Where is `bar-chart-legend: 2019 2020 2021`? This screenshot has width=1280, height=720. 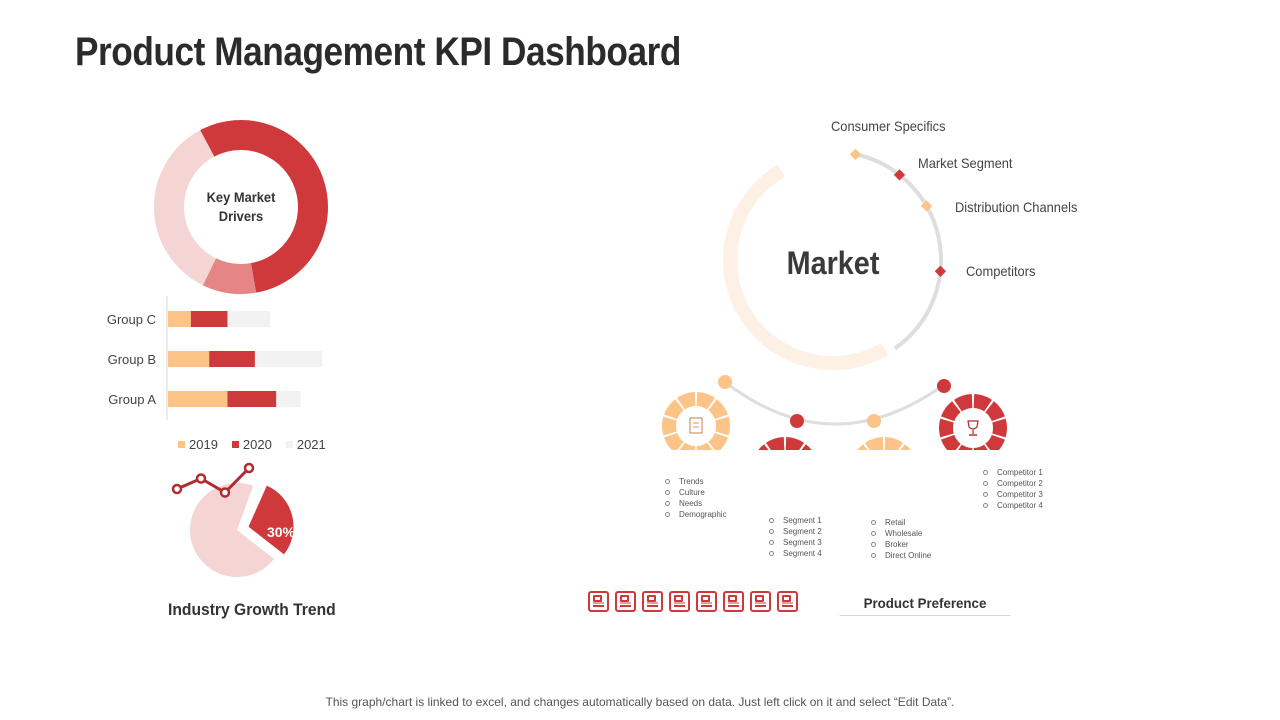 bar-chart-legend: 2019 2020 2021 is located at coordinates (252, 444).